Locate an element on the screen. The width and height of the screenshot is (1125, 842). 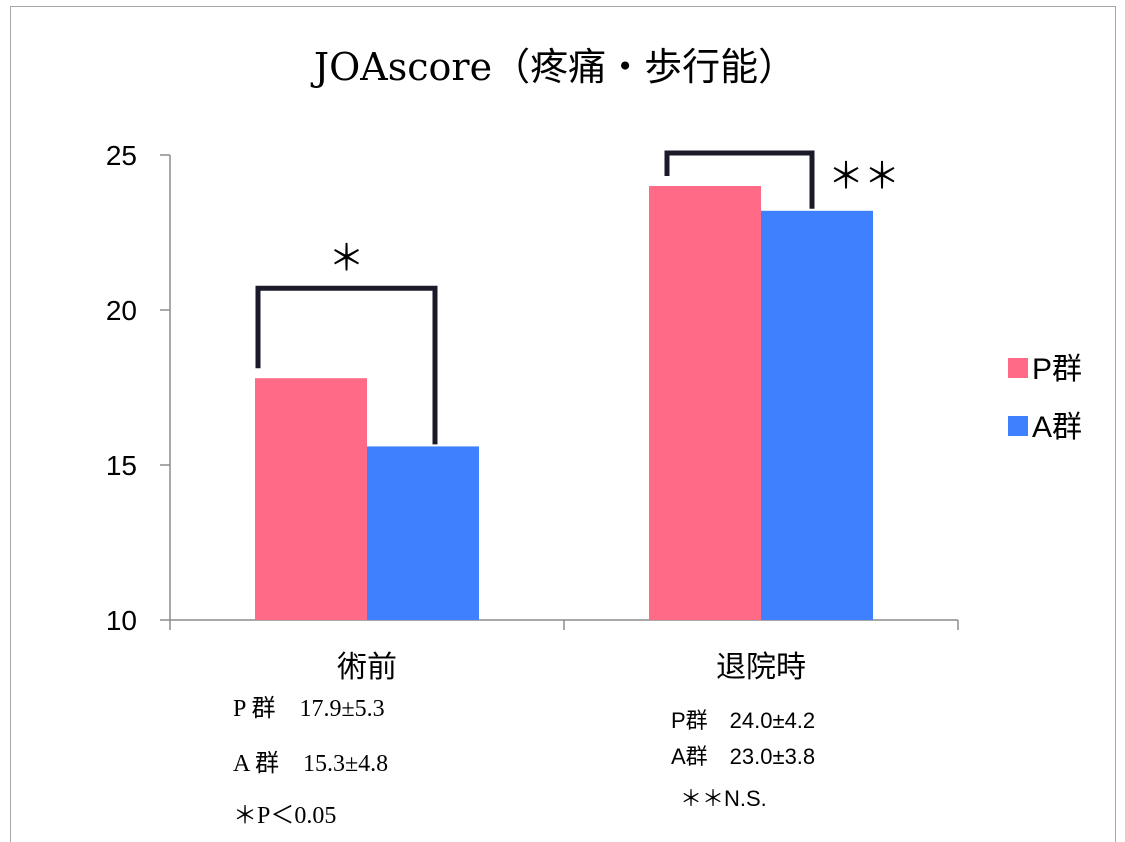
y-tick-label: 25 is located at coordinates (121, 155).